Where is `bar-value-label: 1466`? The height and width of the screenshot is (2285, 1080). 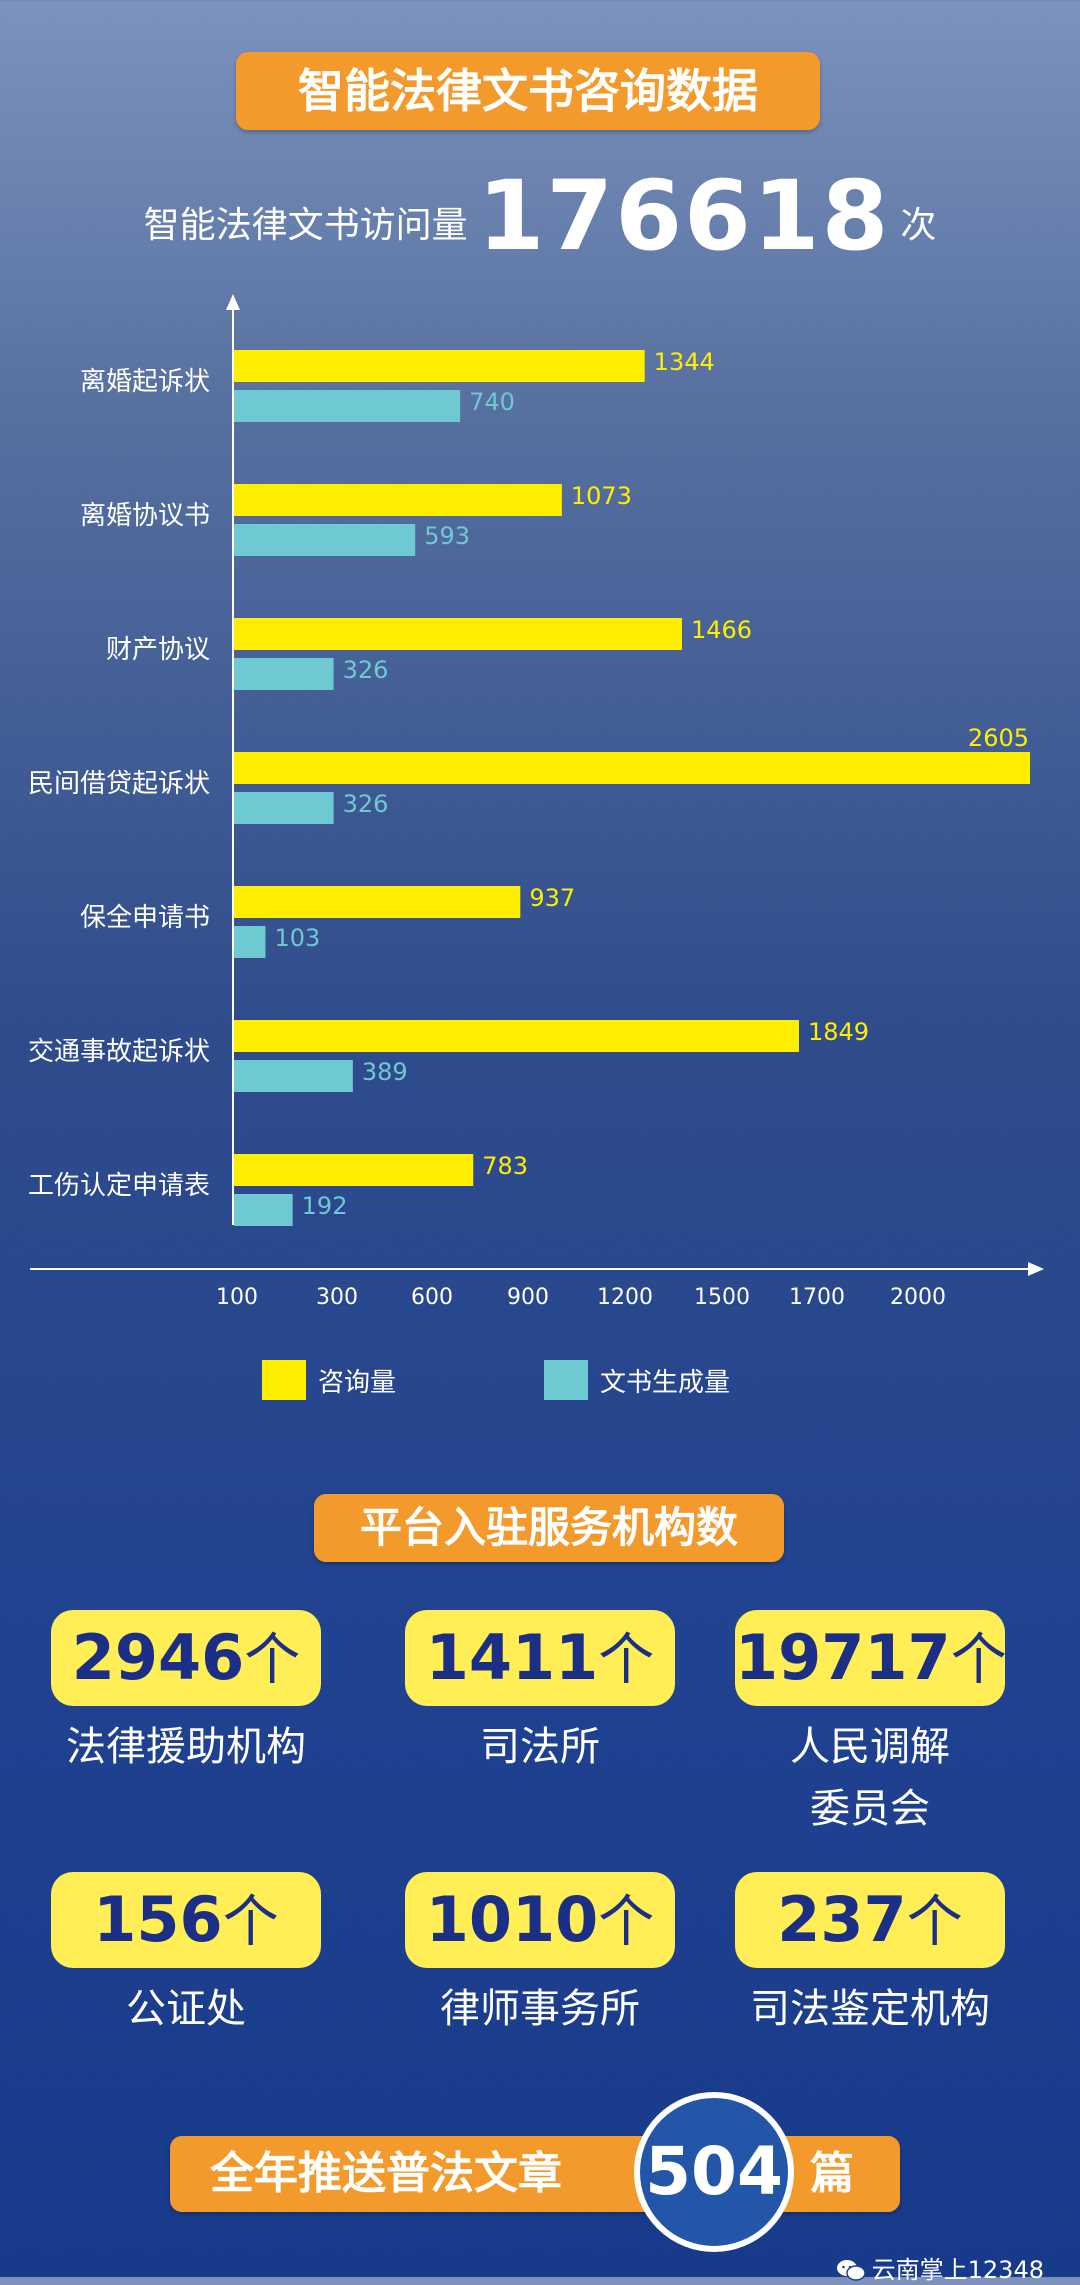
bar-value-label: 1466 is located at coordinates (721, 630).